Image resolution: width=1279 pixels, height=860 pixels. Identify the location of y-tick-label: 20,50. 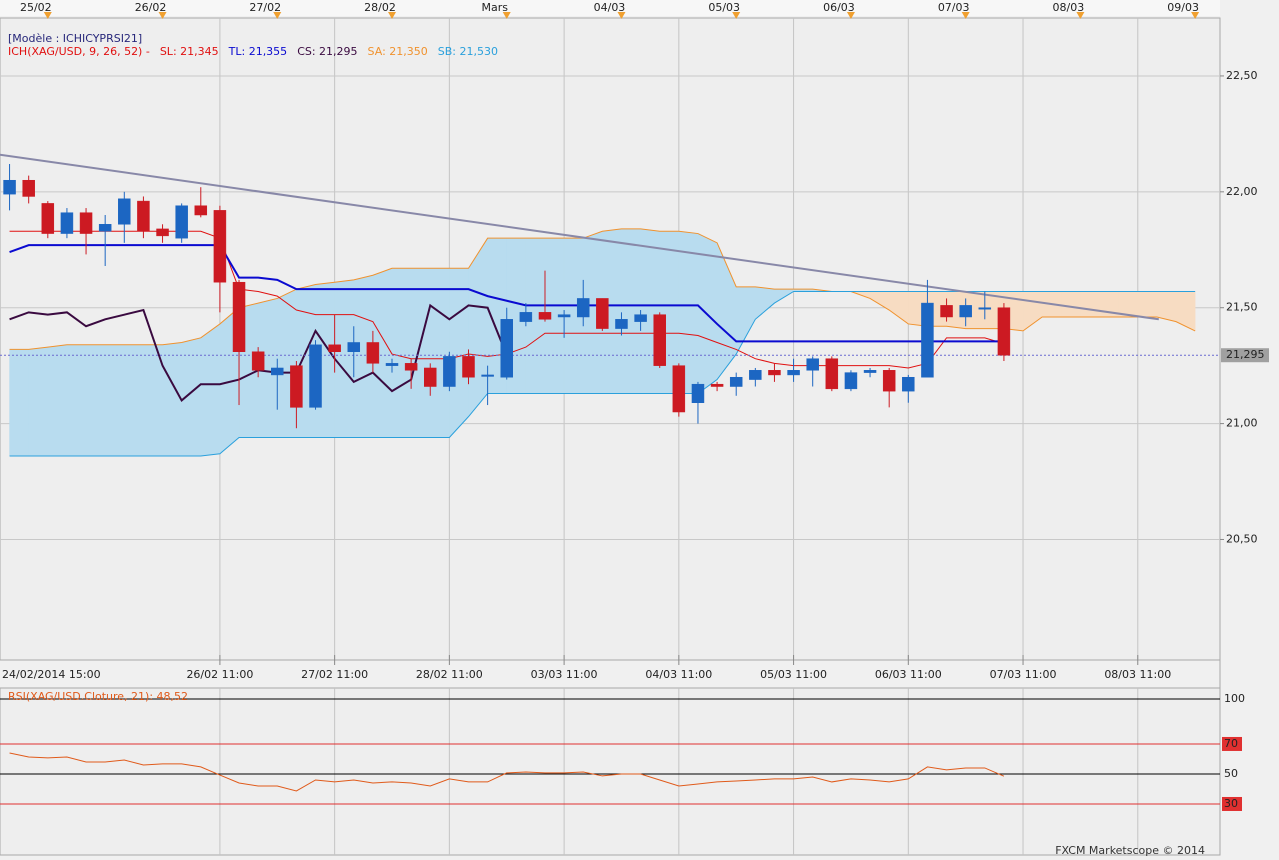
(1242, 538).